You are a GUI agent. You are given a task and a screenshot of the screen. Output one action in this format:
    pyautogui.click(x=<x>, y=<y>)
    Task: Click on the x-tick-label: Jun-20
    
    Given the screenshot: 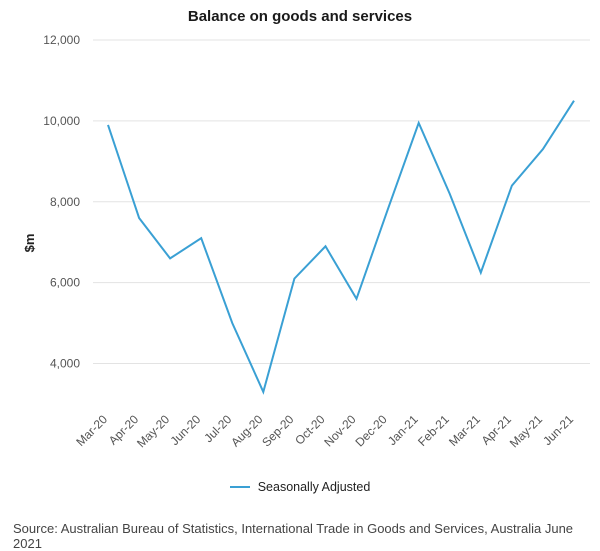 What is the action you would take?
    pyautogui.click(x=185, y=430)
    